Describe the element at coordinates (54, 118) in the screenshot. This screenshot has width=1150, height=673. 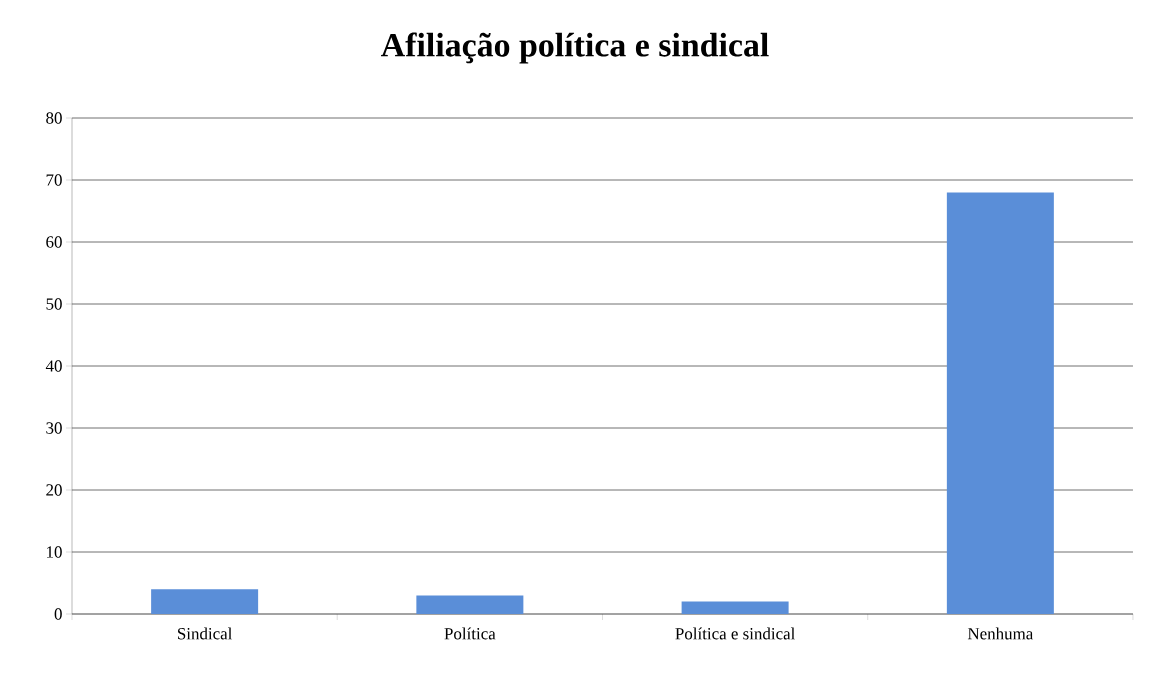
I see `y-tick-label: 80` at that location.